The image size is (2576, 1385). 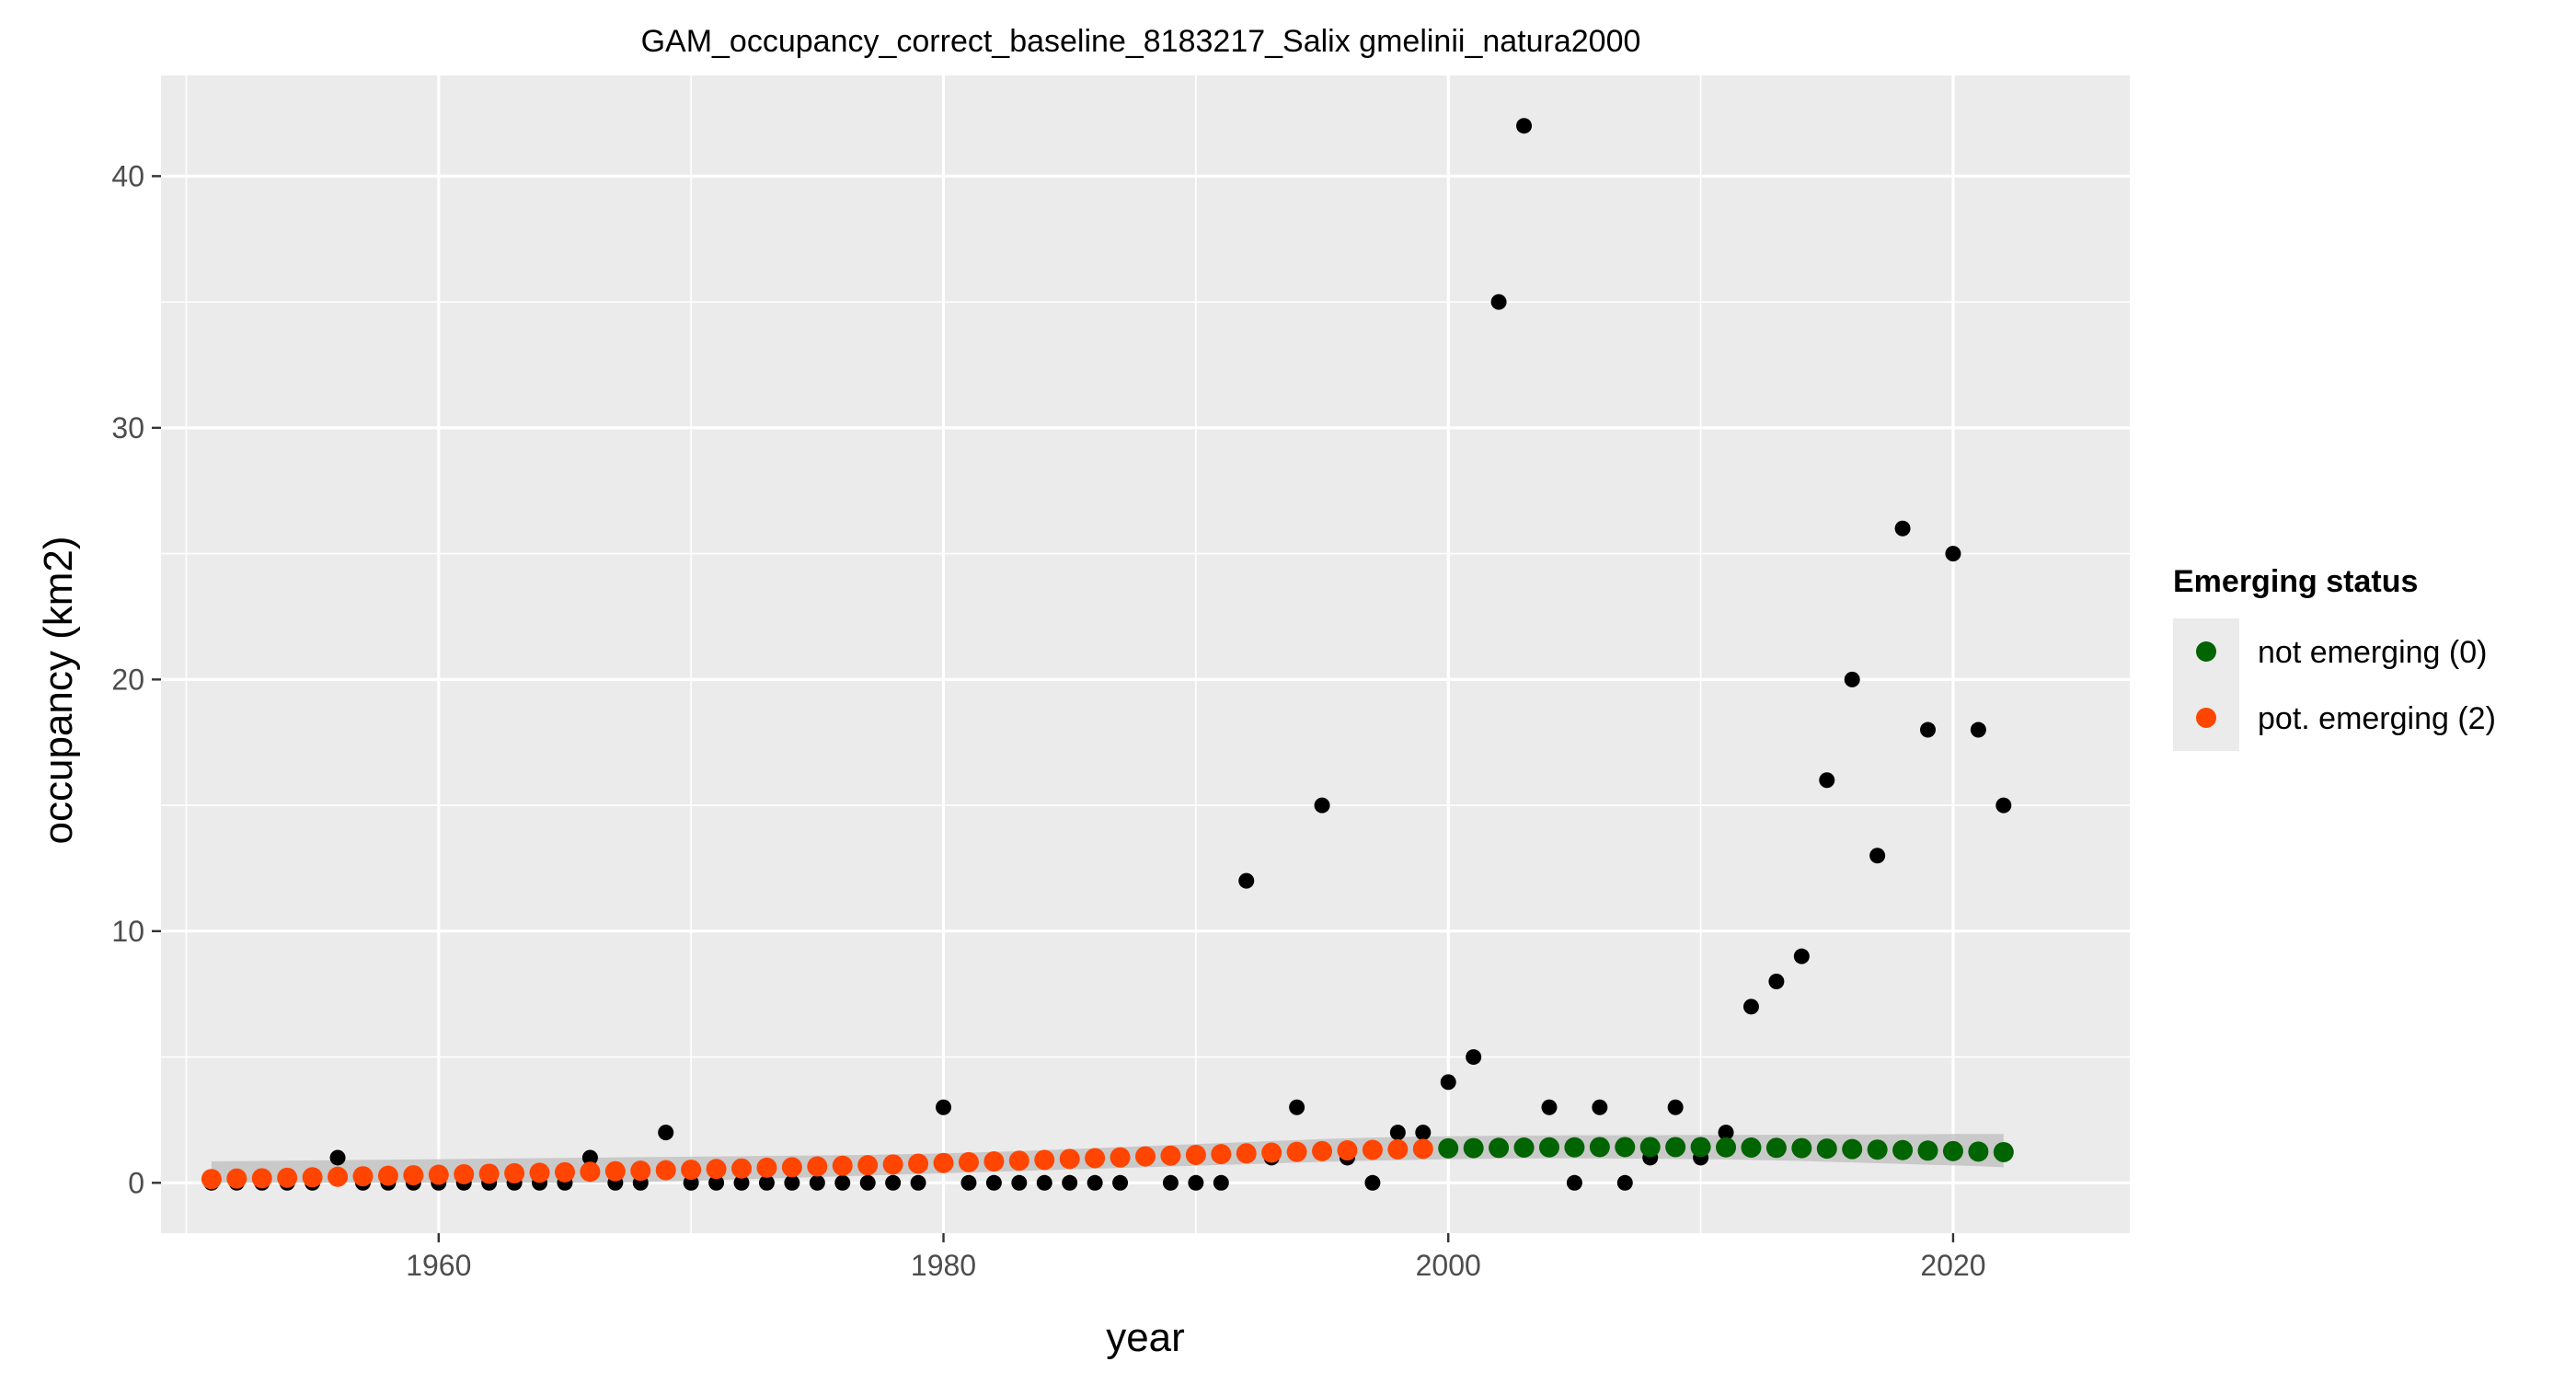 I want to click on y-tick-label: 0, so click(x=136, y=1182).